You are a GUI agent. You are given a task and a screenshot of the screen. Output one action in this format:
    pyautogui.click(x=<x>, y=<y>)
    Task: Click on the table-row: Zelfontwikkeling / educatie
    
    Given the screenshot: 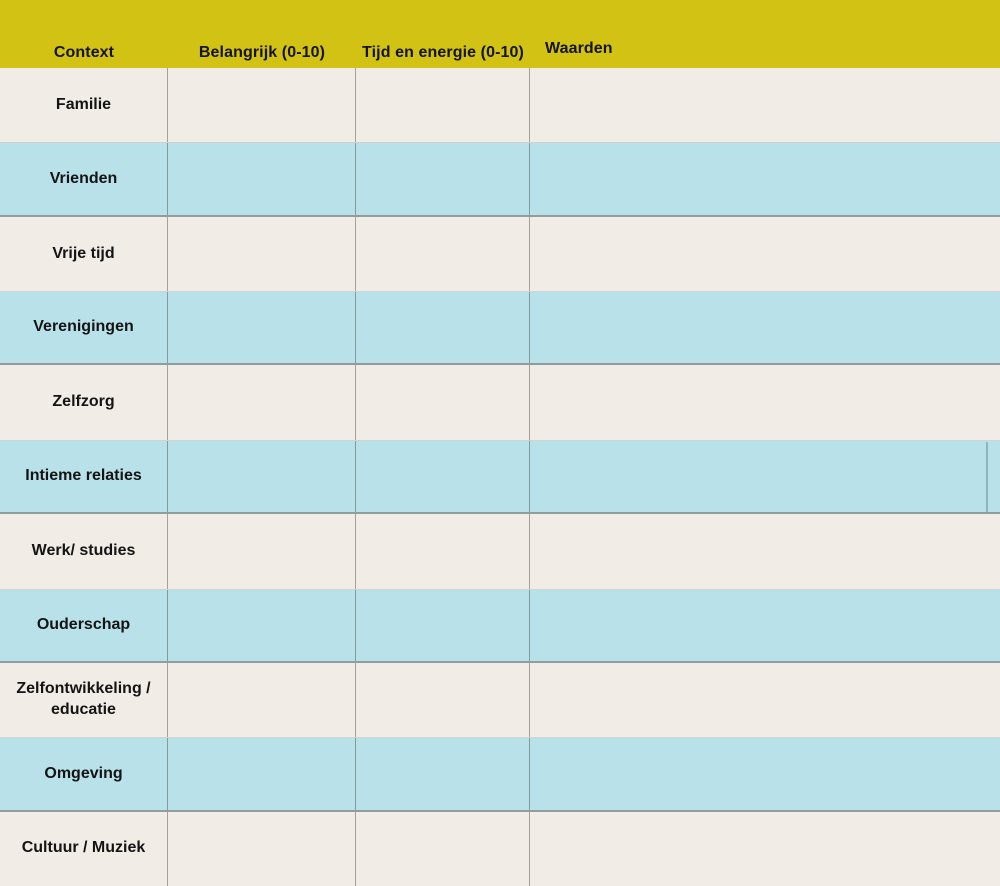 What is the action you would take?
    pyautogui.click(x=500, y=700)
    